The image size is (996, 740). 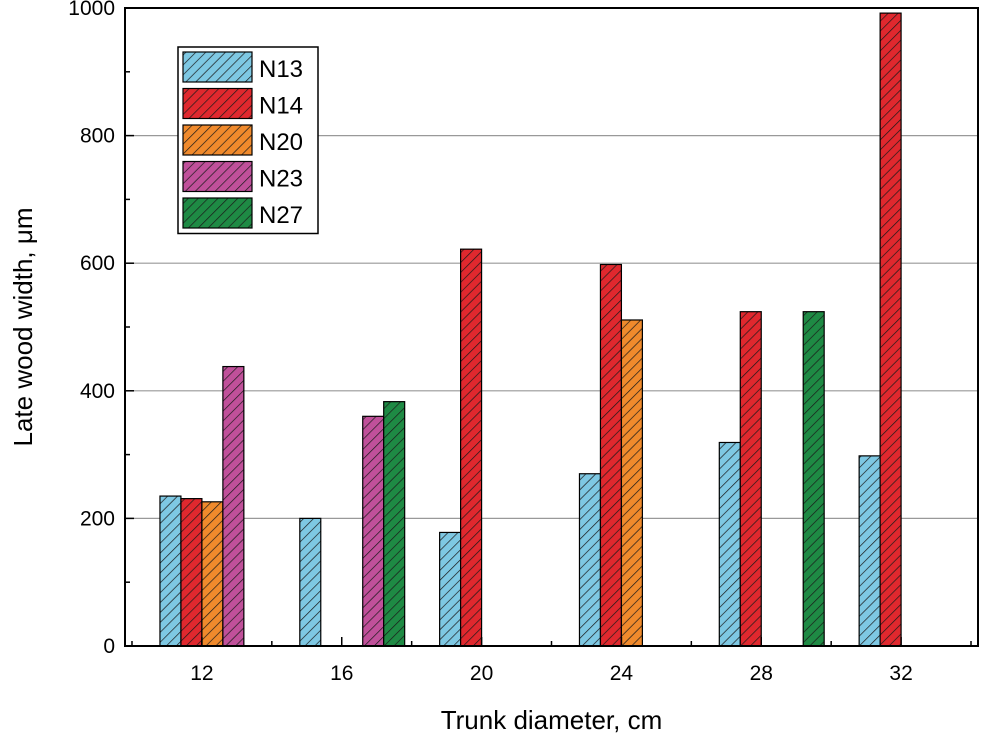 What do you see at coordinates (23, 327) in the screenshot?
I see `y-axis-title: Late wood width, μm` at bounding box center [23, 327].